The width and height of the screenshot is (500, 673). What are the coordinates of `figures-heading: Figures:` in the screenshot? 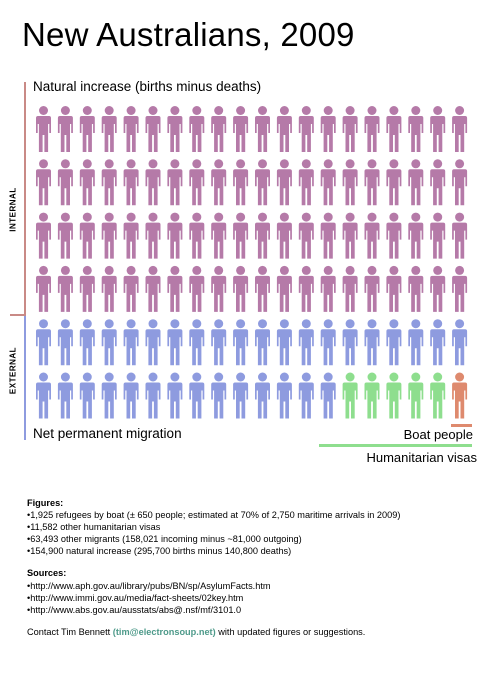 It's located at (45, 503).